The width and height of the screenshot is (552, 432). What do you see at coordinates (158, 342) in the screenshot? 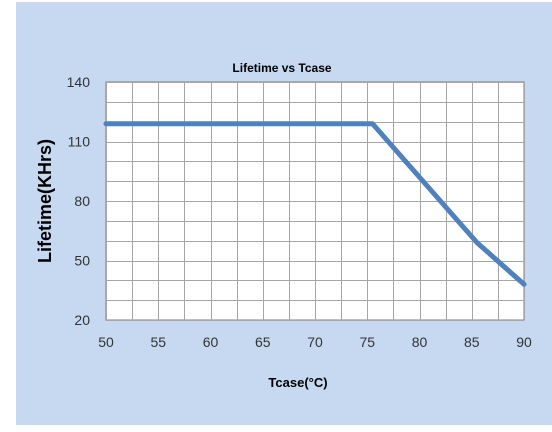
I see `x-tick-label: 55` at bounding box center [158, 342].